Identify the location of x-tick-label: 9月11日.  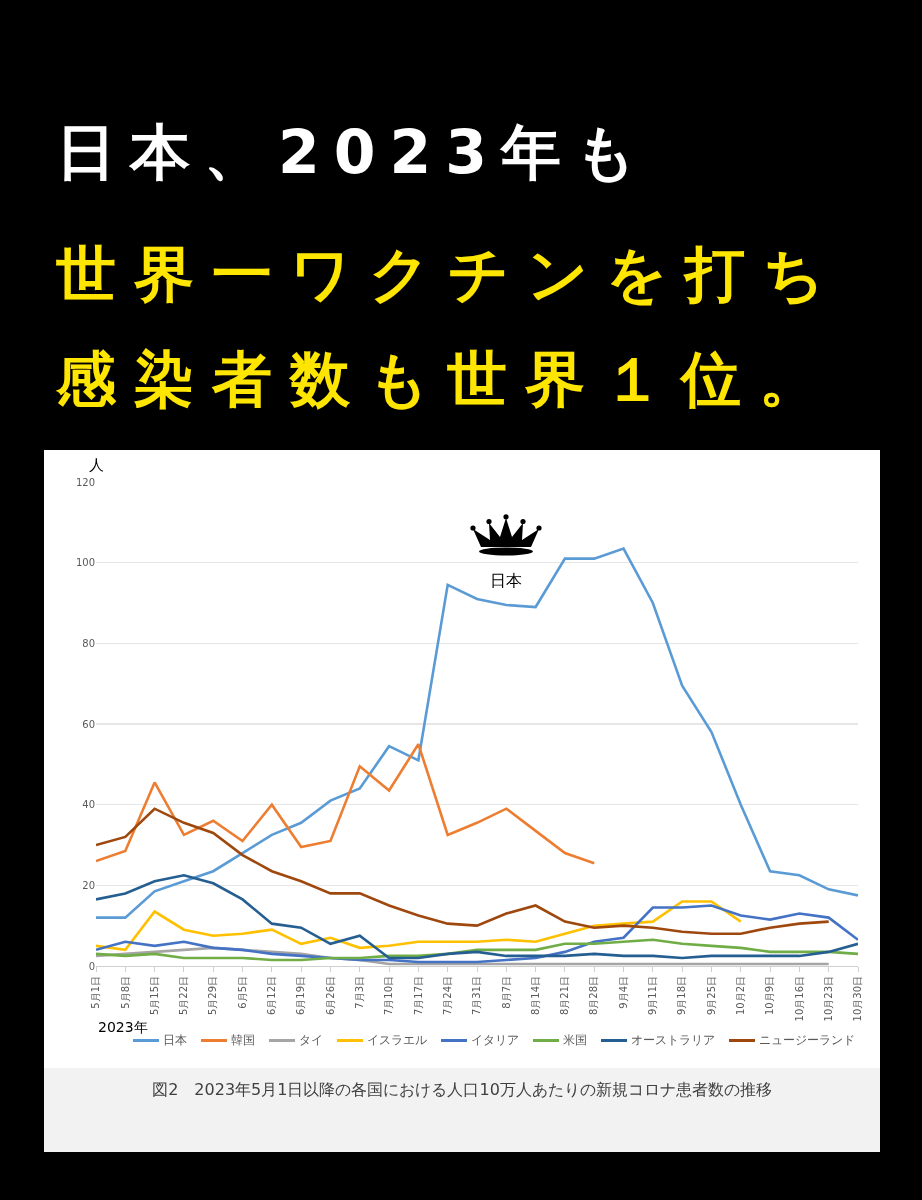
(653, 996).